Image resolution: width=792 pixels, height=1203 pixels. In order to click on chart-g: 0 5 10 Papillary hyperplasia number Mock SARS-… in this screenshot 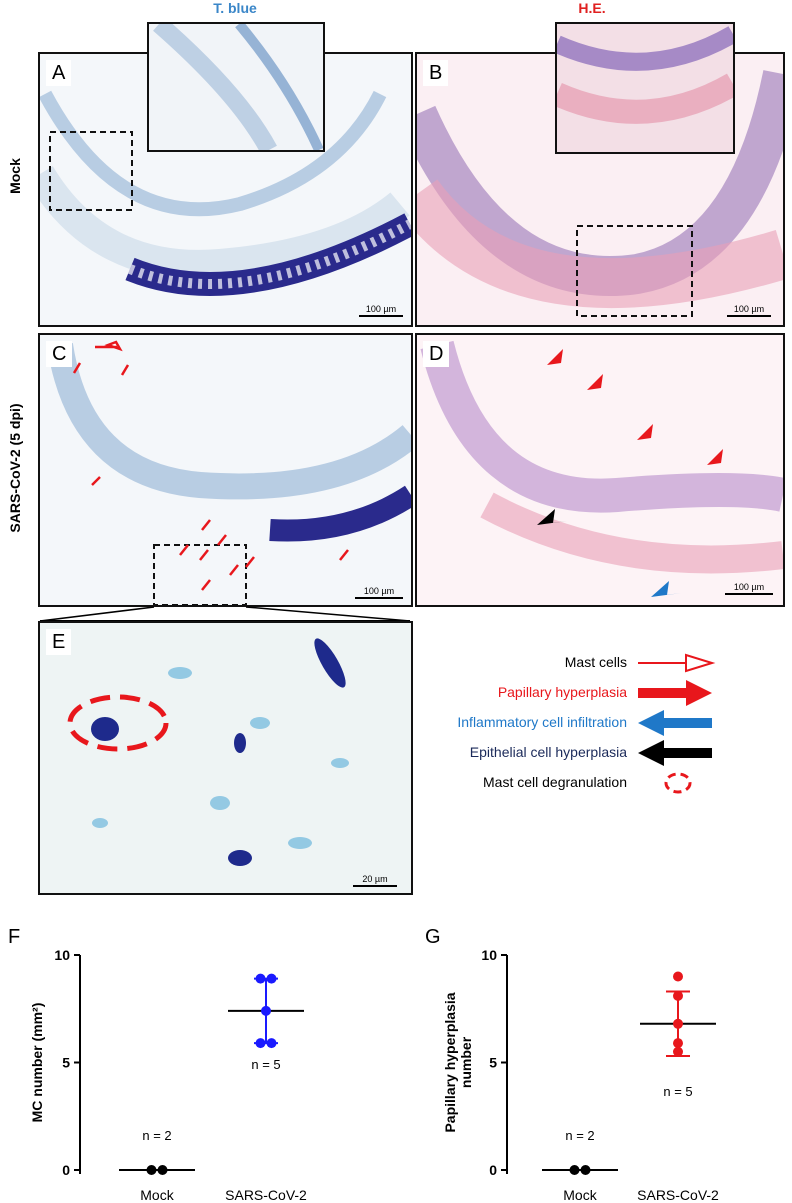, I will do `click(580, 1075)`.